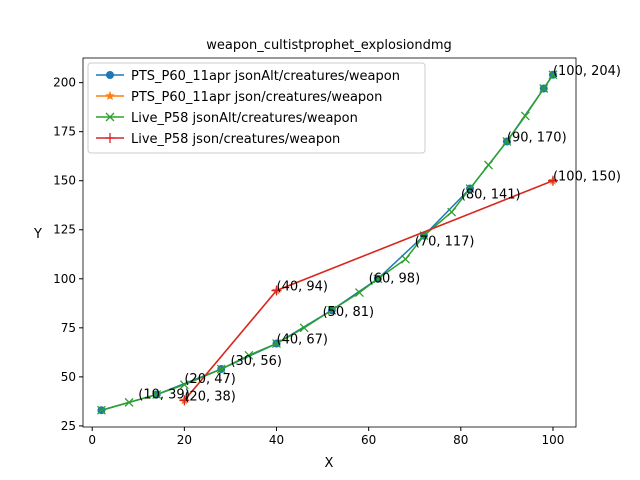 This screenshot has width=640, height=480. I want to click on chart-title: weapon_cultistprophet_explosiondmg, so click(329, 45).